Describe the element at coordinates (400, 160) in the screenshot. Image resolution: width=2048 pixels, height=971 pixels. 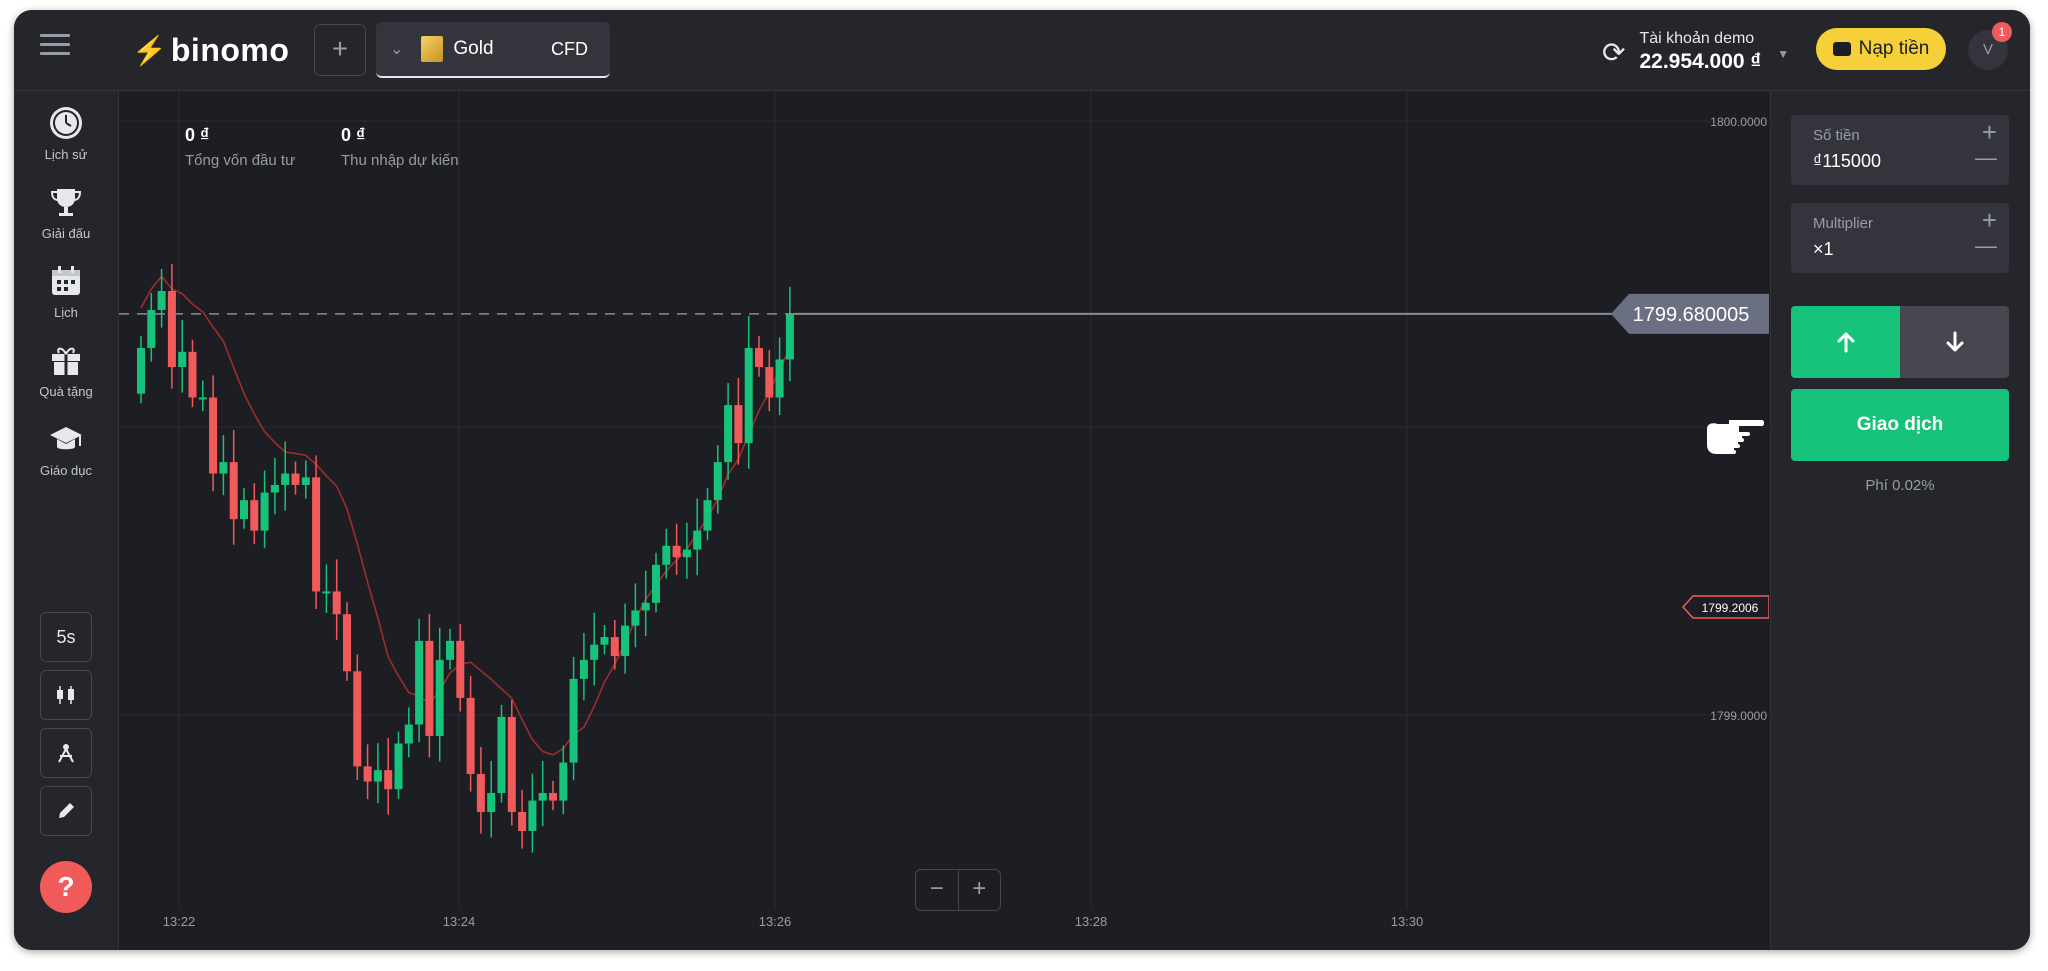
I see `expected-income-label: Thu nhập dự kiến` at that location.